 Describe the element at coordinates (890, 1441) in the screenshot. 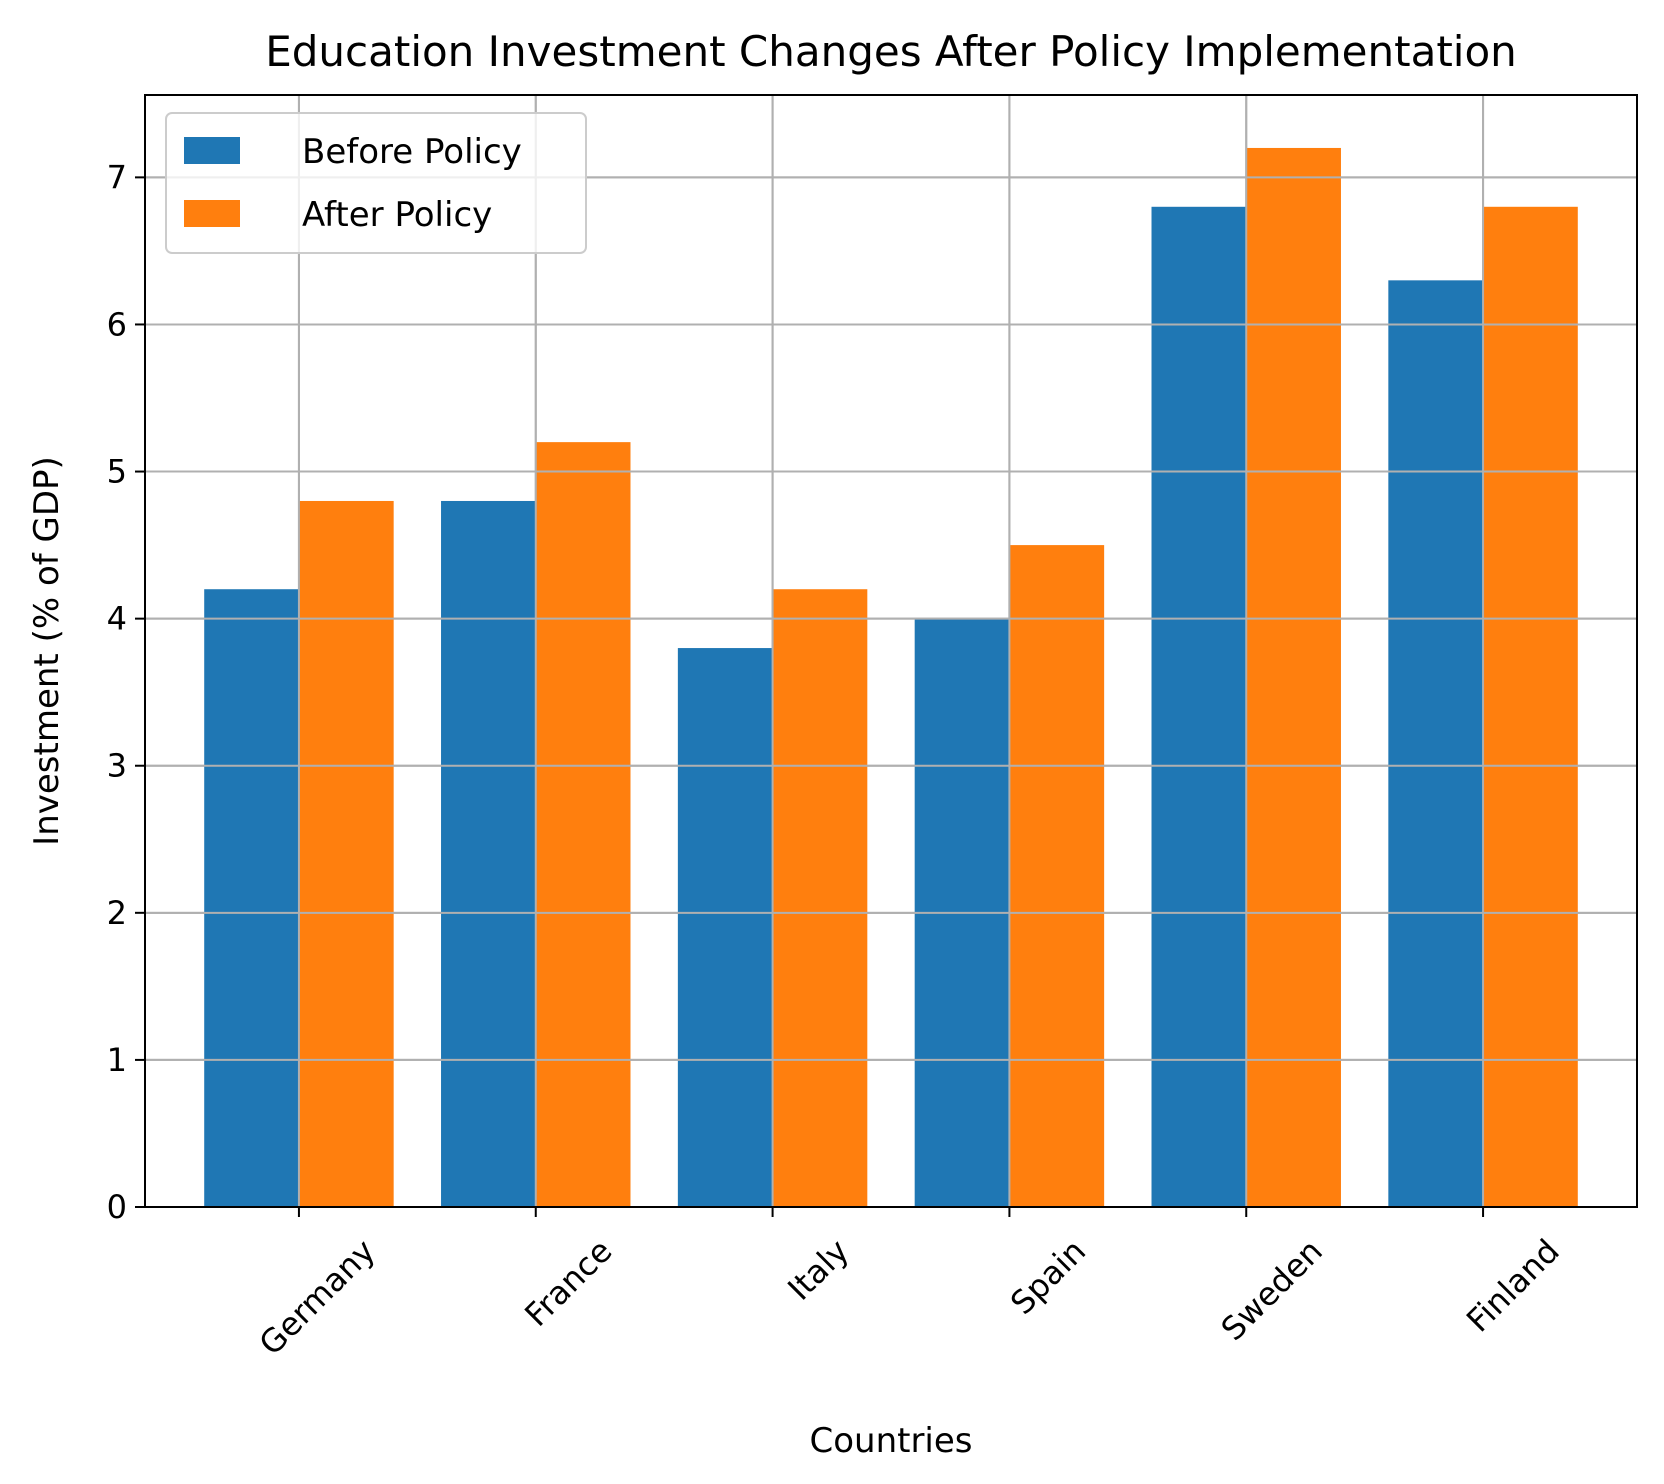

I see `x-axis-label: Countries` at that location.